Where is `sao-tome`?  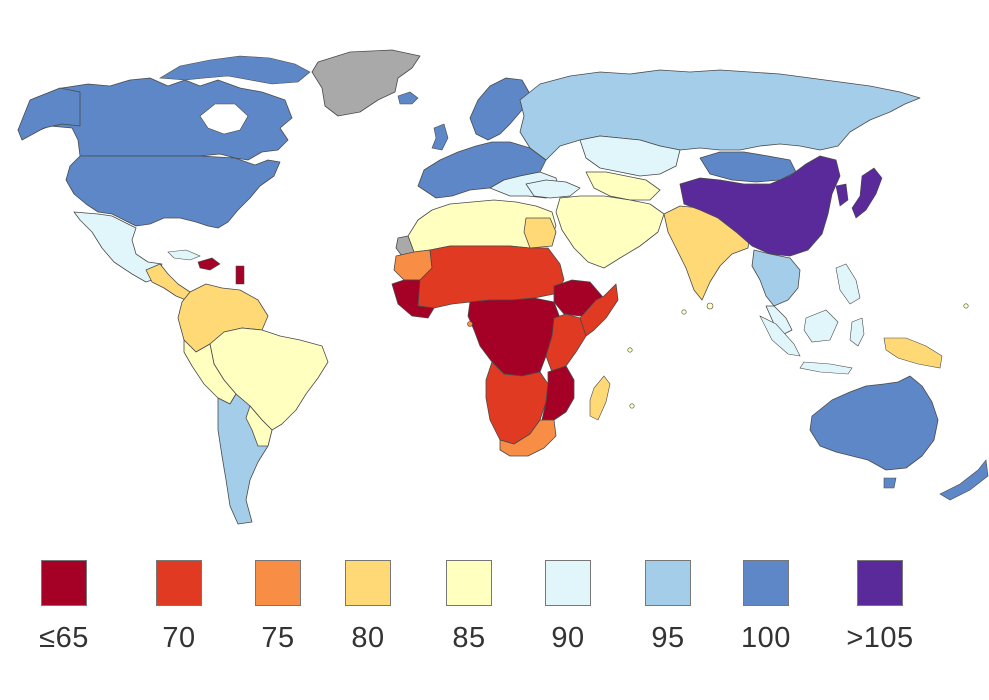
sao-tome is located at coordinates (470, 324).